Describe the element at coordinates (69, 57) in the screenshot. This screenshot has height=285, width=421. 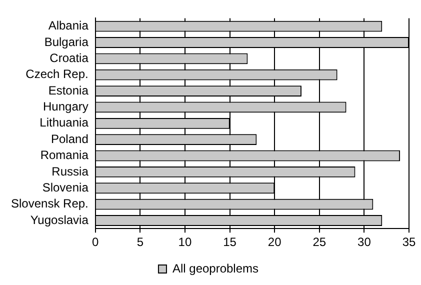
I see `y-tick-label: Croatia` at that location.